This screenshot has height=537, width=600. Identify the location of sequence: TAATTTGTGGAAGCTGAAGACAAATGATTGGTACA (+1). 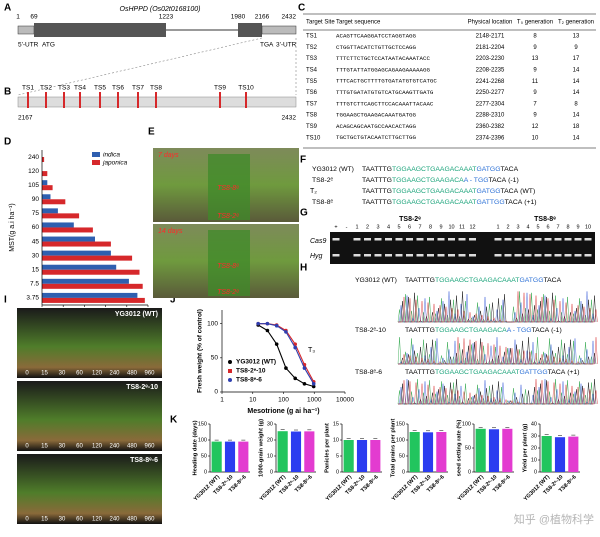
(449, 202).